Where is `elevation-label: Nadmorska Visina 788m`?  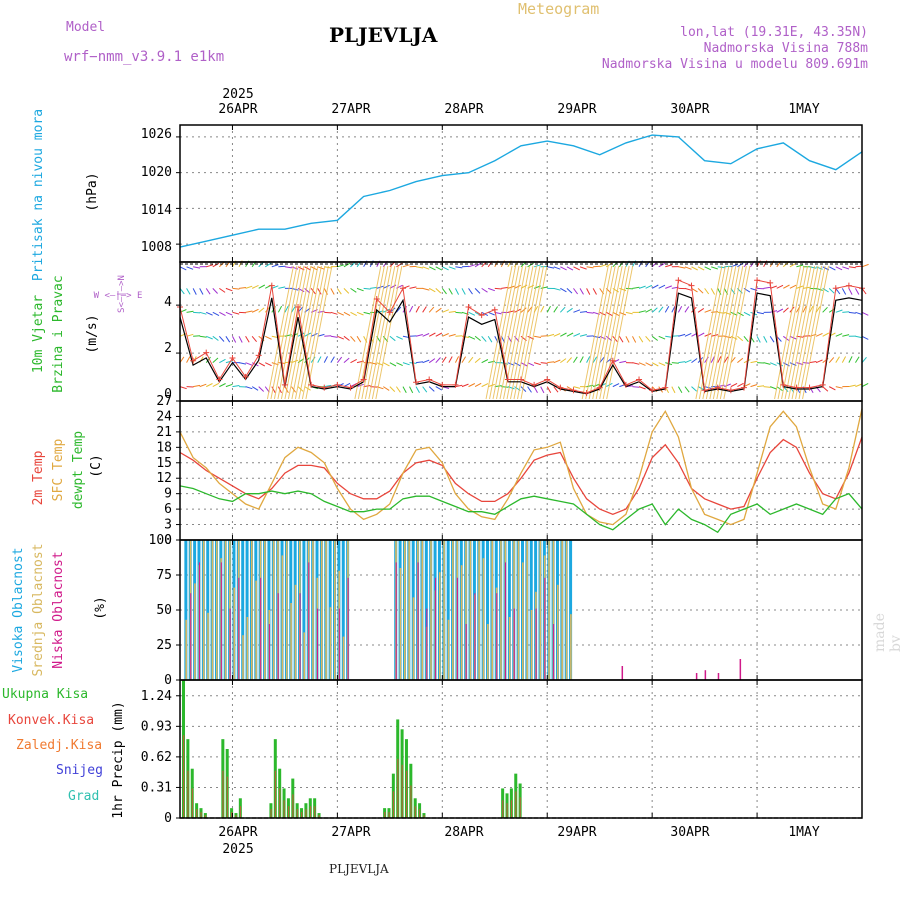
elevation-label: Nadmorska Visina 788m is located at coordinates (785, 48).